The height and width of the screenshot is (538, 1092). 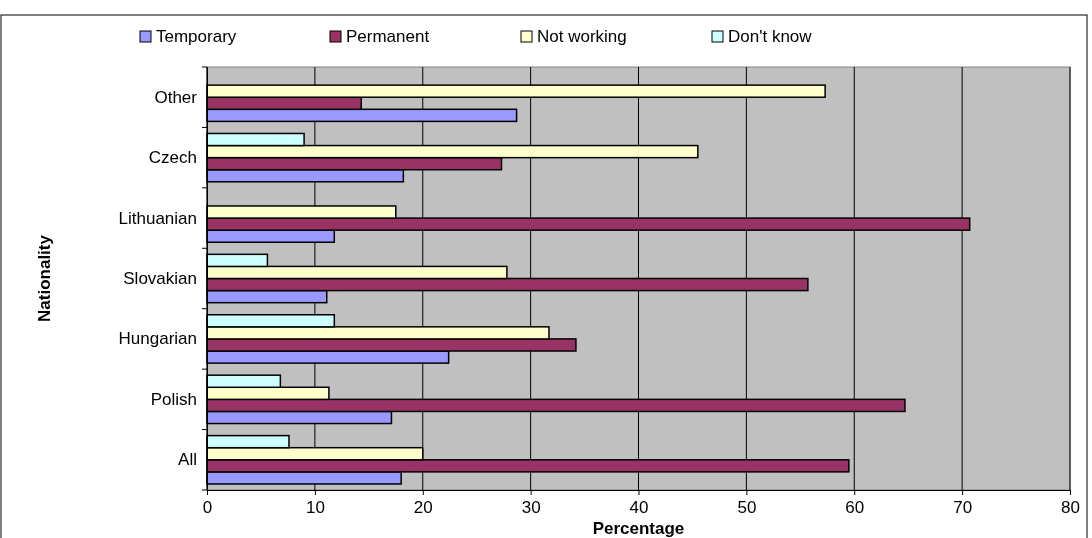 I want to click on y-axis-title: Nationality, so click(x=44, y=278).